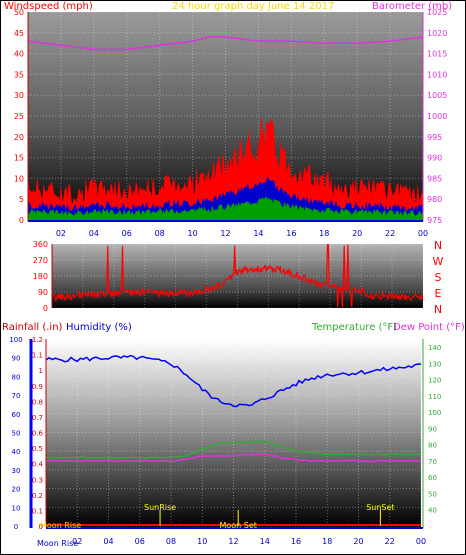 Image resolution: width=466 pixels, height=555 pixels. What do you see at coordinates (432, 478) in the screenshot?
I see `temperature-y-tick-label: 60` at bounding box center [432, 478].